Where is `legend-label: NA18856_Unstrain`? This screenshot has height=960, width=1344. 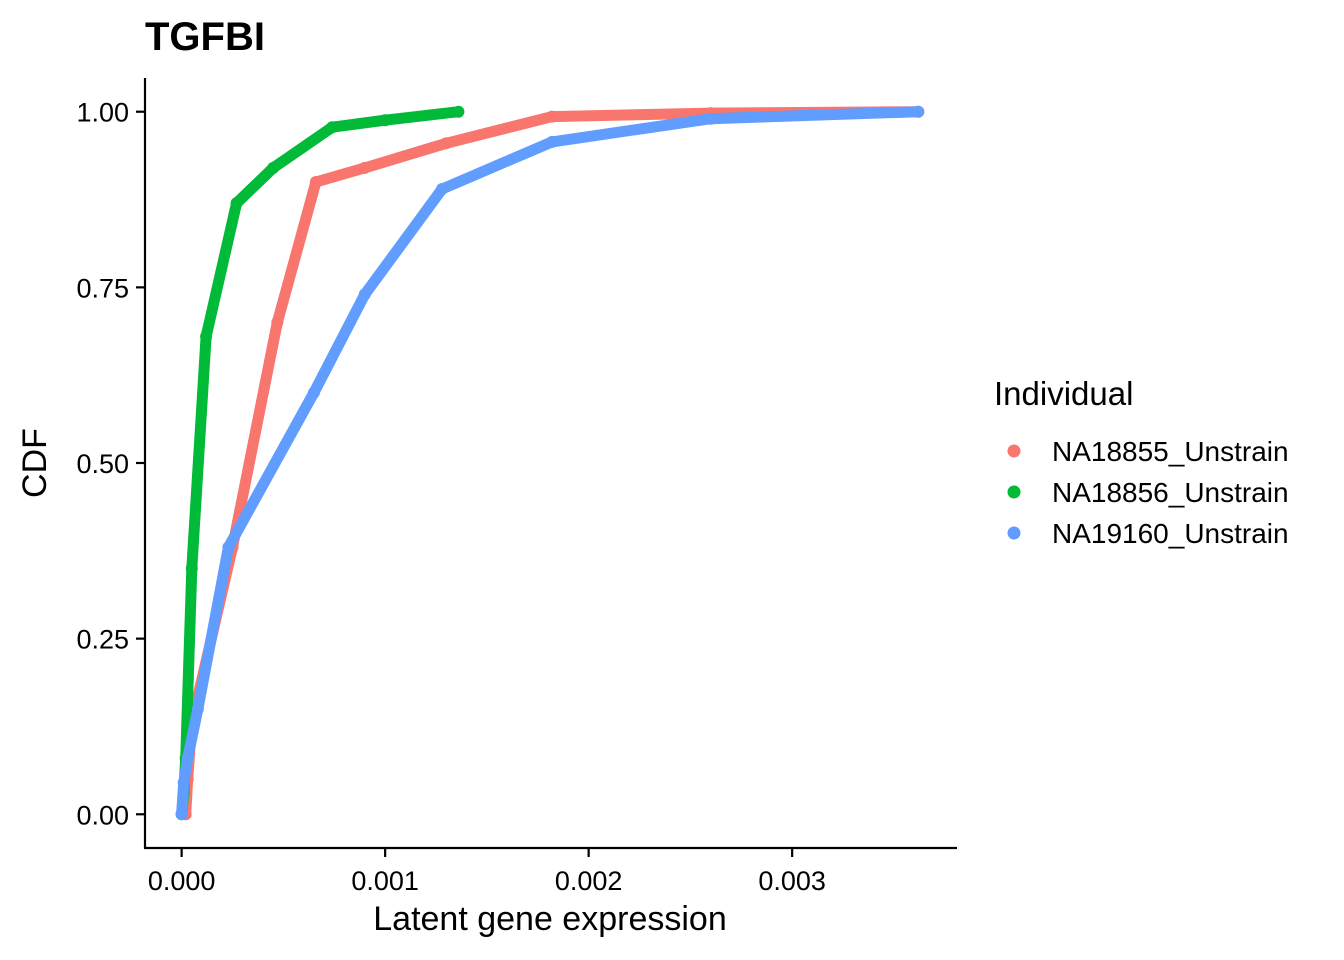 legend-label: NA18856_Unstrain is located at coordinates (1170, 492).